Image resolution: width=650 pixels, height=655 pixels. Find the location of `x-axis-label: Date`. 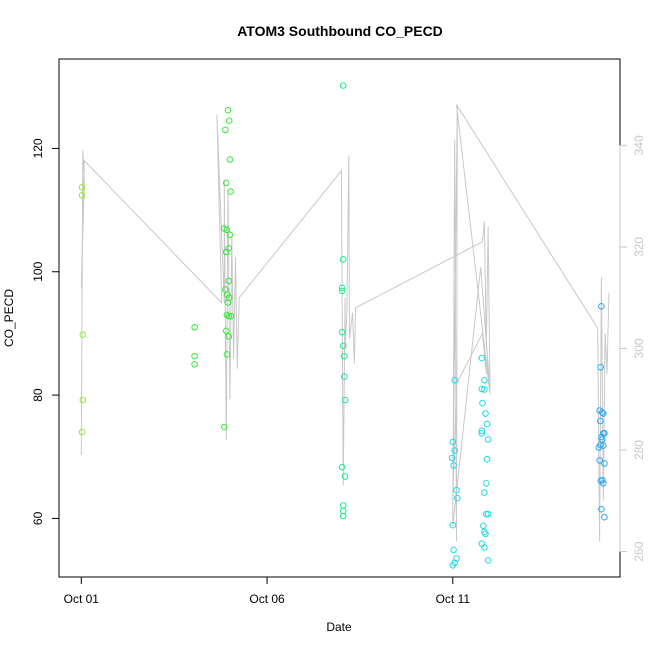

x-axis-label: Date is located at coordinates (339, 627).